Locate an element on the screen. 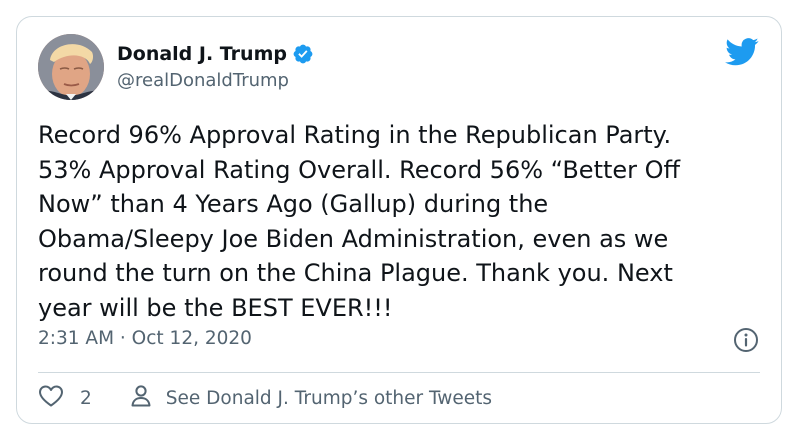  avatar is located at coordinates (71, 67).